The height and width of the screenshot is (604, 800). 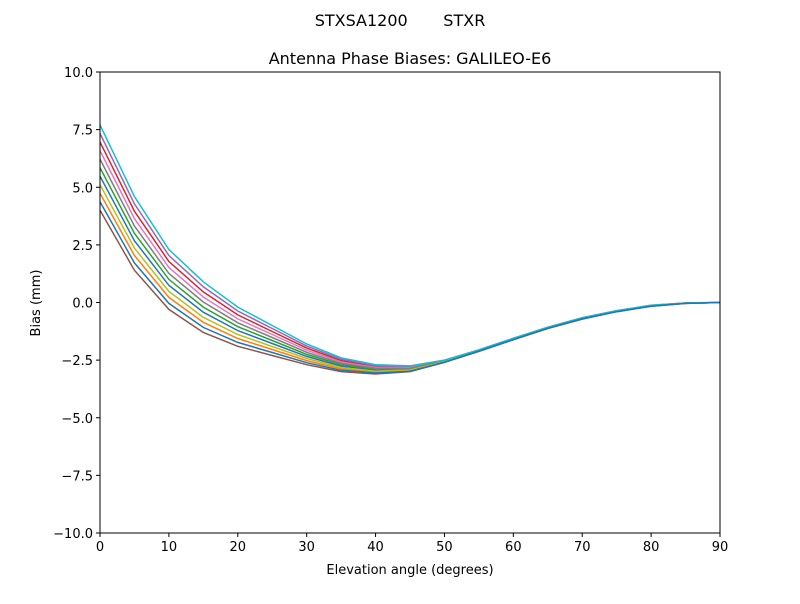 I want to click on y-tick-label: 7.5, so click(x=82, y=131).